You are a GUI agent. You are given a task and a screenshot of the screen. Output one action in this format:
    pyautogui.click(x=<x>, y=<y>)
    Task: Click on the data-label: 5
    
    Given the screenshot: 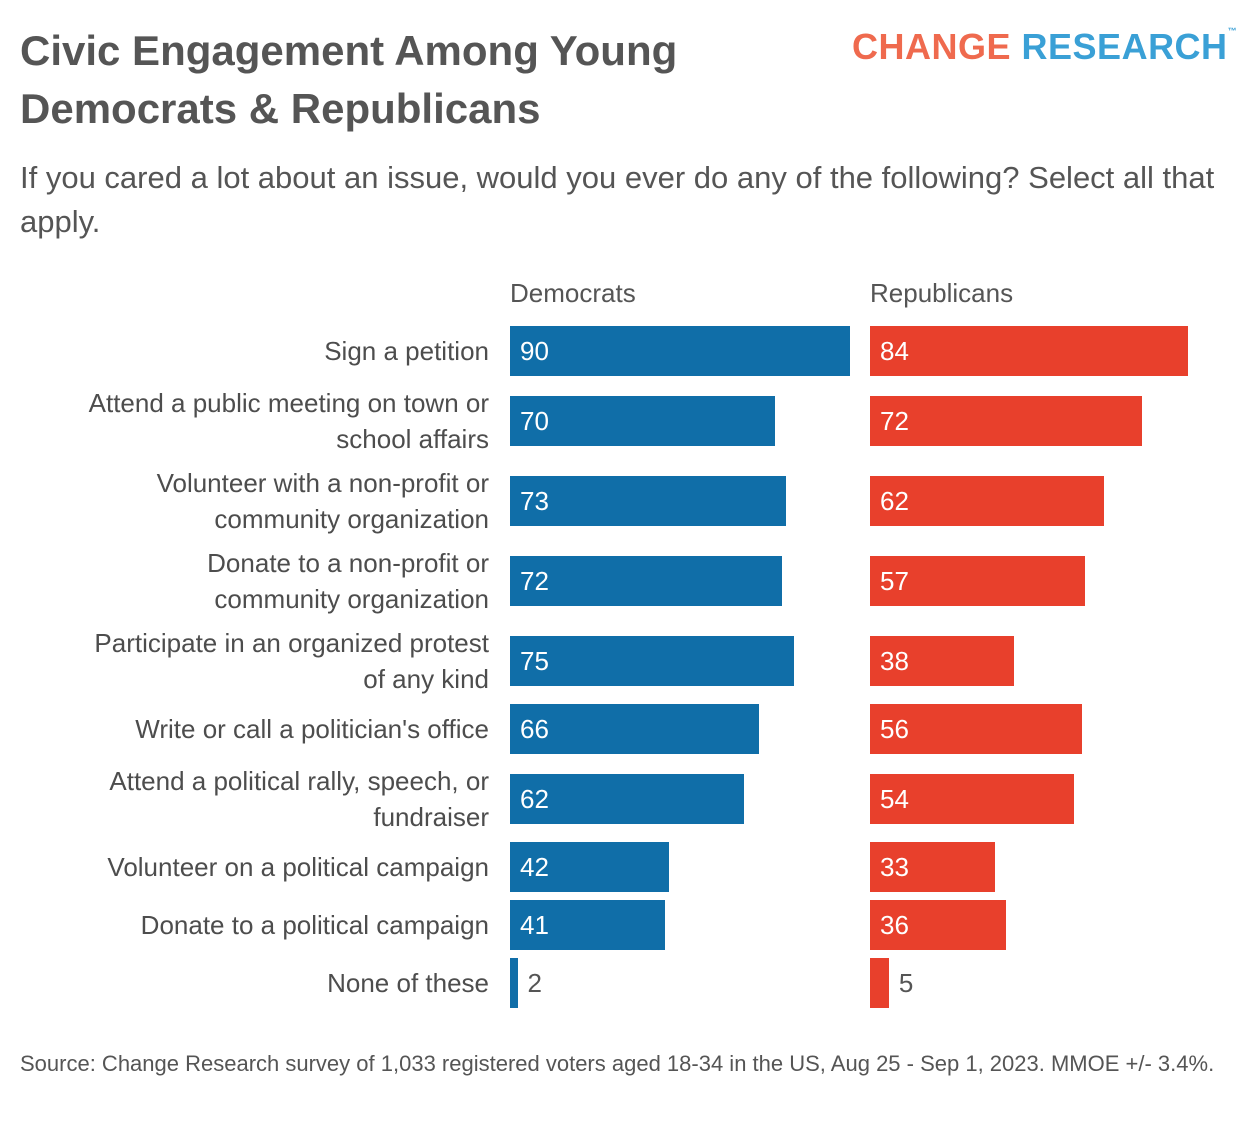 What is the action you would take?
    pyautogui.click(x=906, y=983)
    